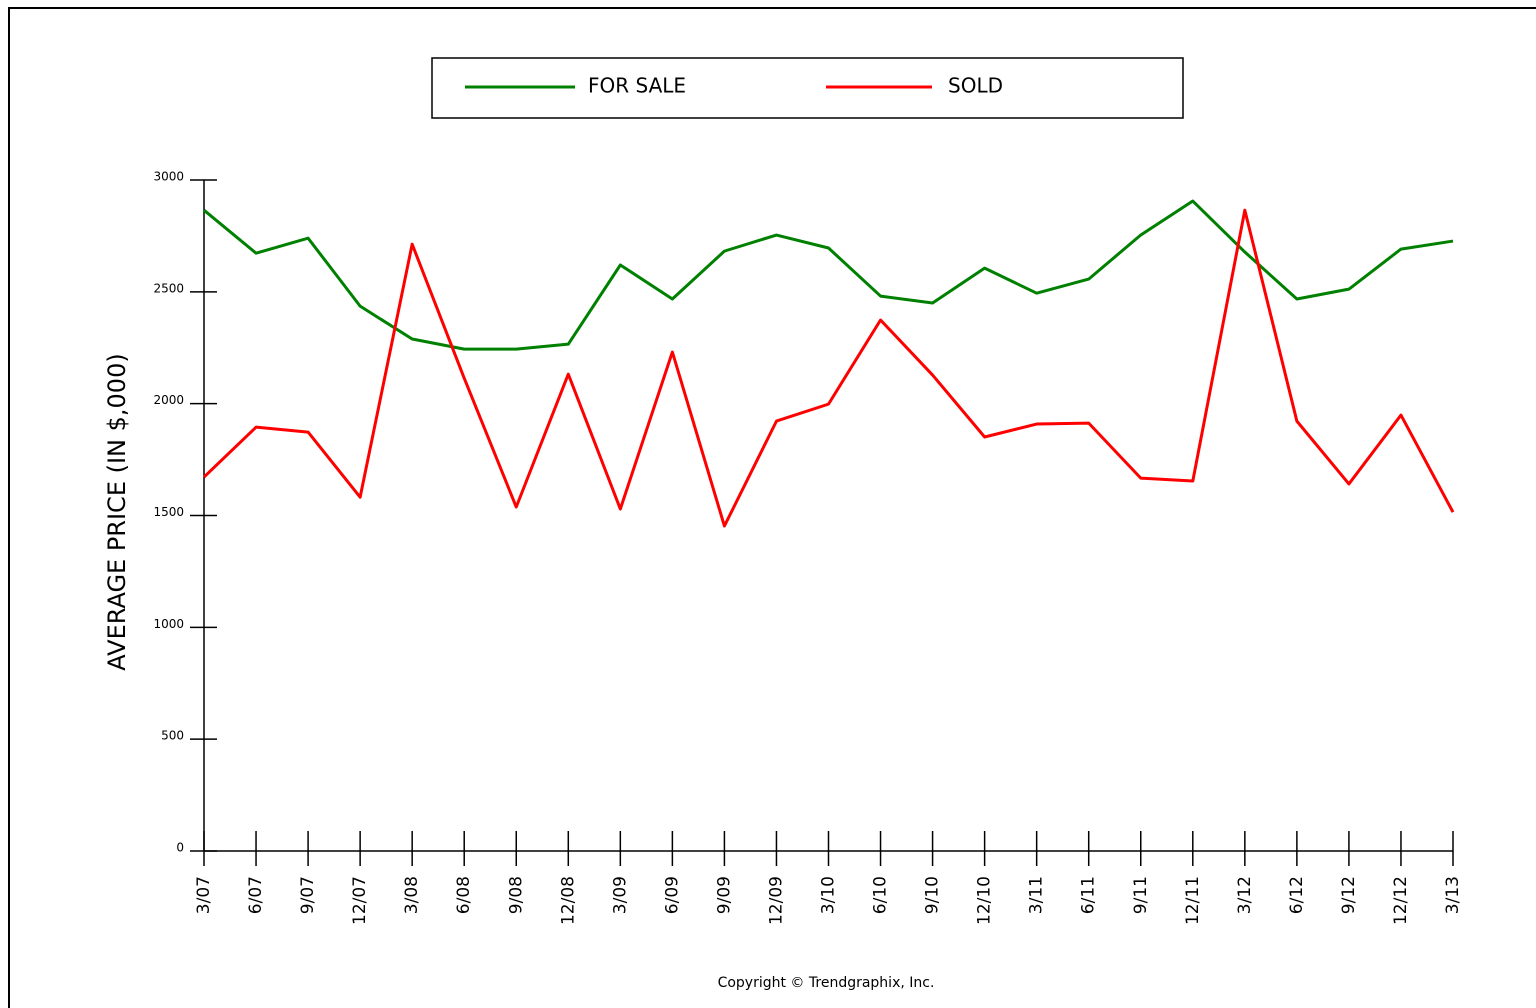 This screenshot has width=1536, height=1008. I want to click on y-tick-label: 500, so click(172, 736).